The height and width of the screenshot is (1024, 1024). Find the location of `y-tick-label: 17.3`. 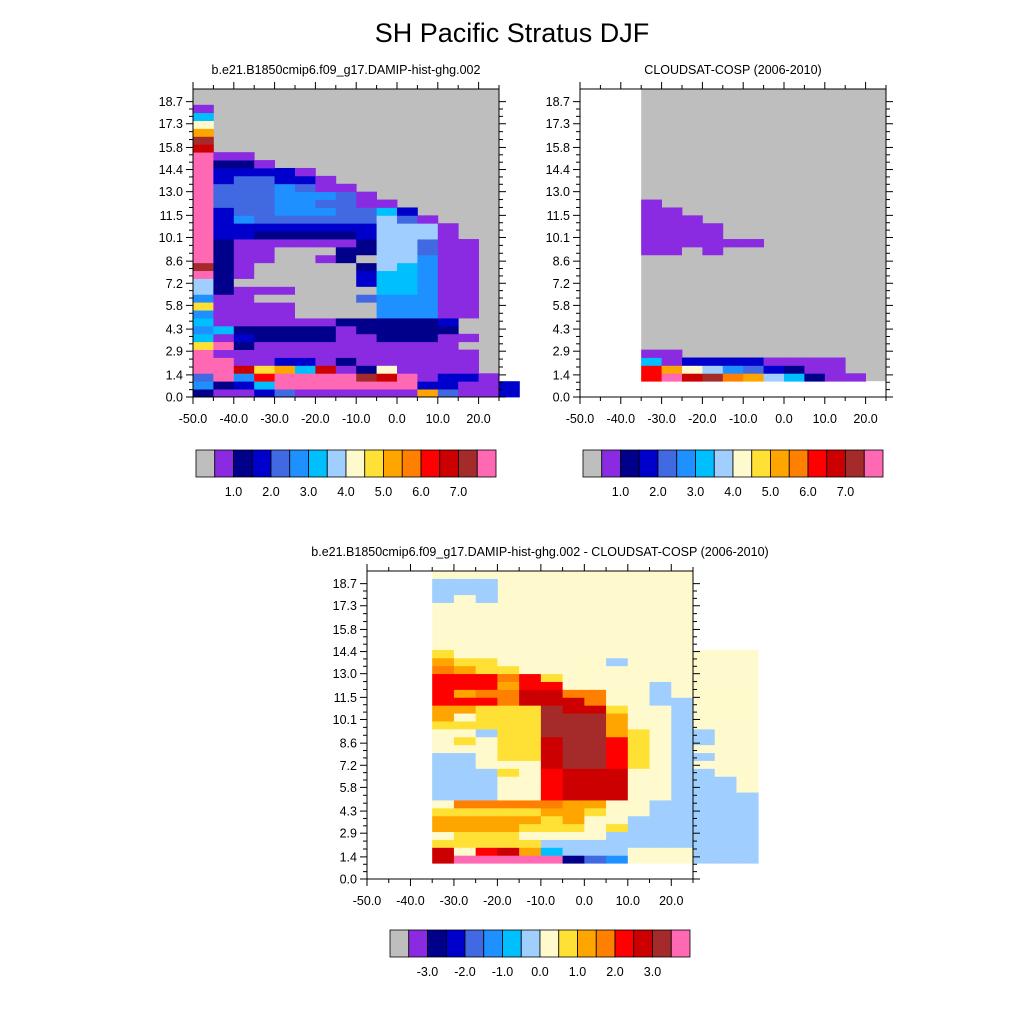

y-tick-label: 17.3 is located at coordinates (171, 124).